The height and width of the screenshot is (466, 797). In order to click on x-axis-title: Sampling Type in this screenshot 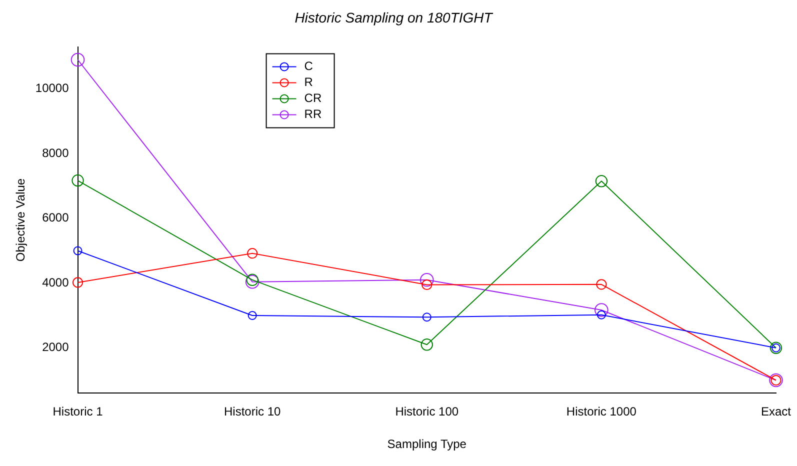, I will do `click(427, 444)`.